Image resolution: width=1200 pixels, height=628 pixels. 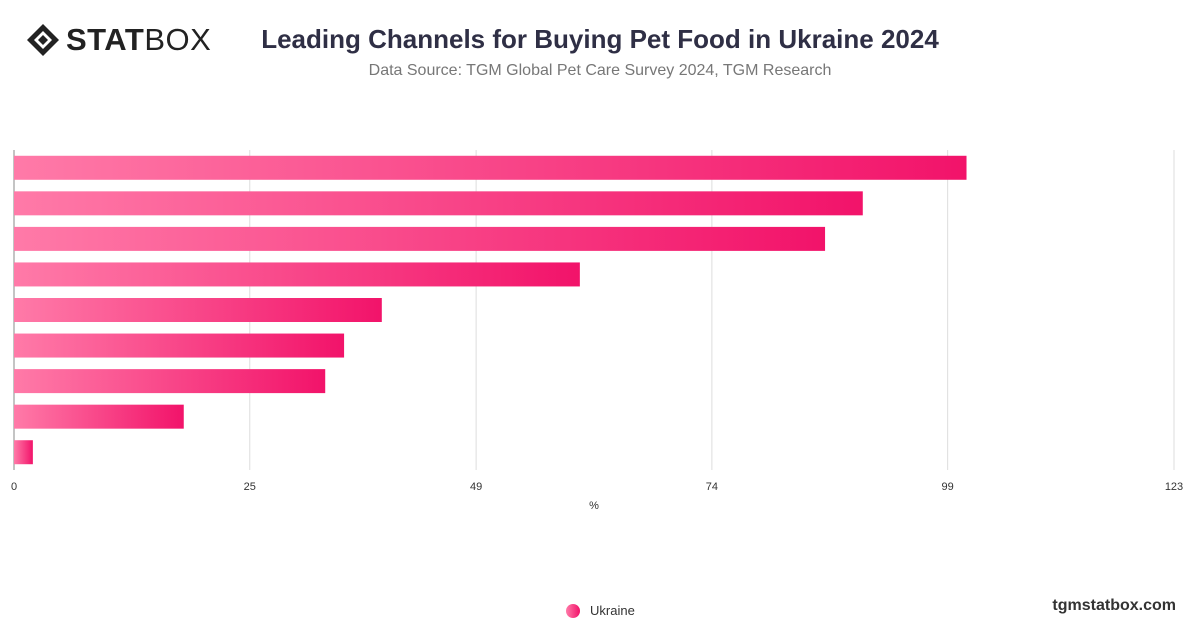 I want to click on logo-text-stat: STAT, so click(x=105, y=39).